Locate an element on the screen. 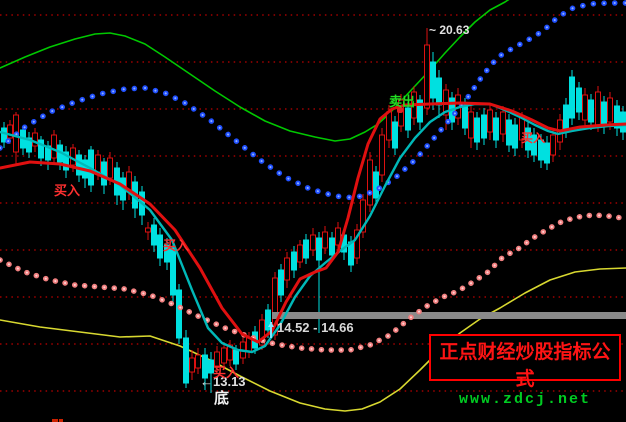 Image resolution: width=626 pixels, height=422 pixels. sell-dot-marker is located at coordinates (400, 110).